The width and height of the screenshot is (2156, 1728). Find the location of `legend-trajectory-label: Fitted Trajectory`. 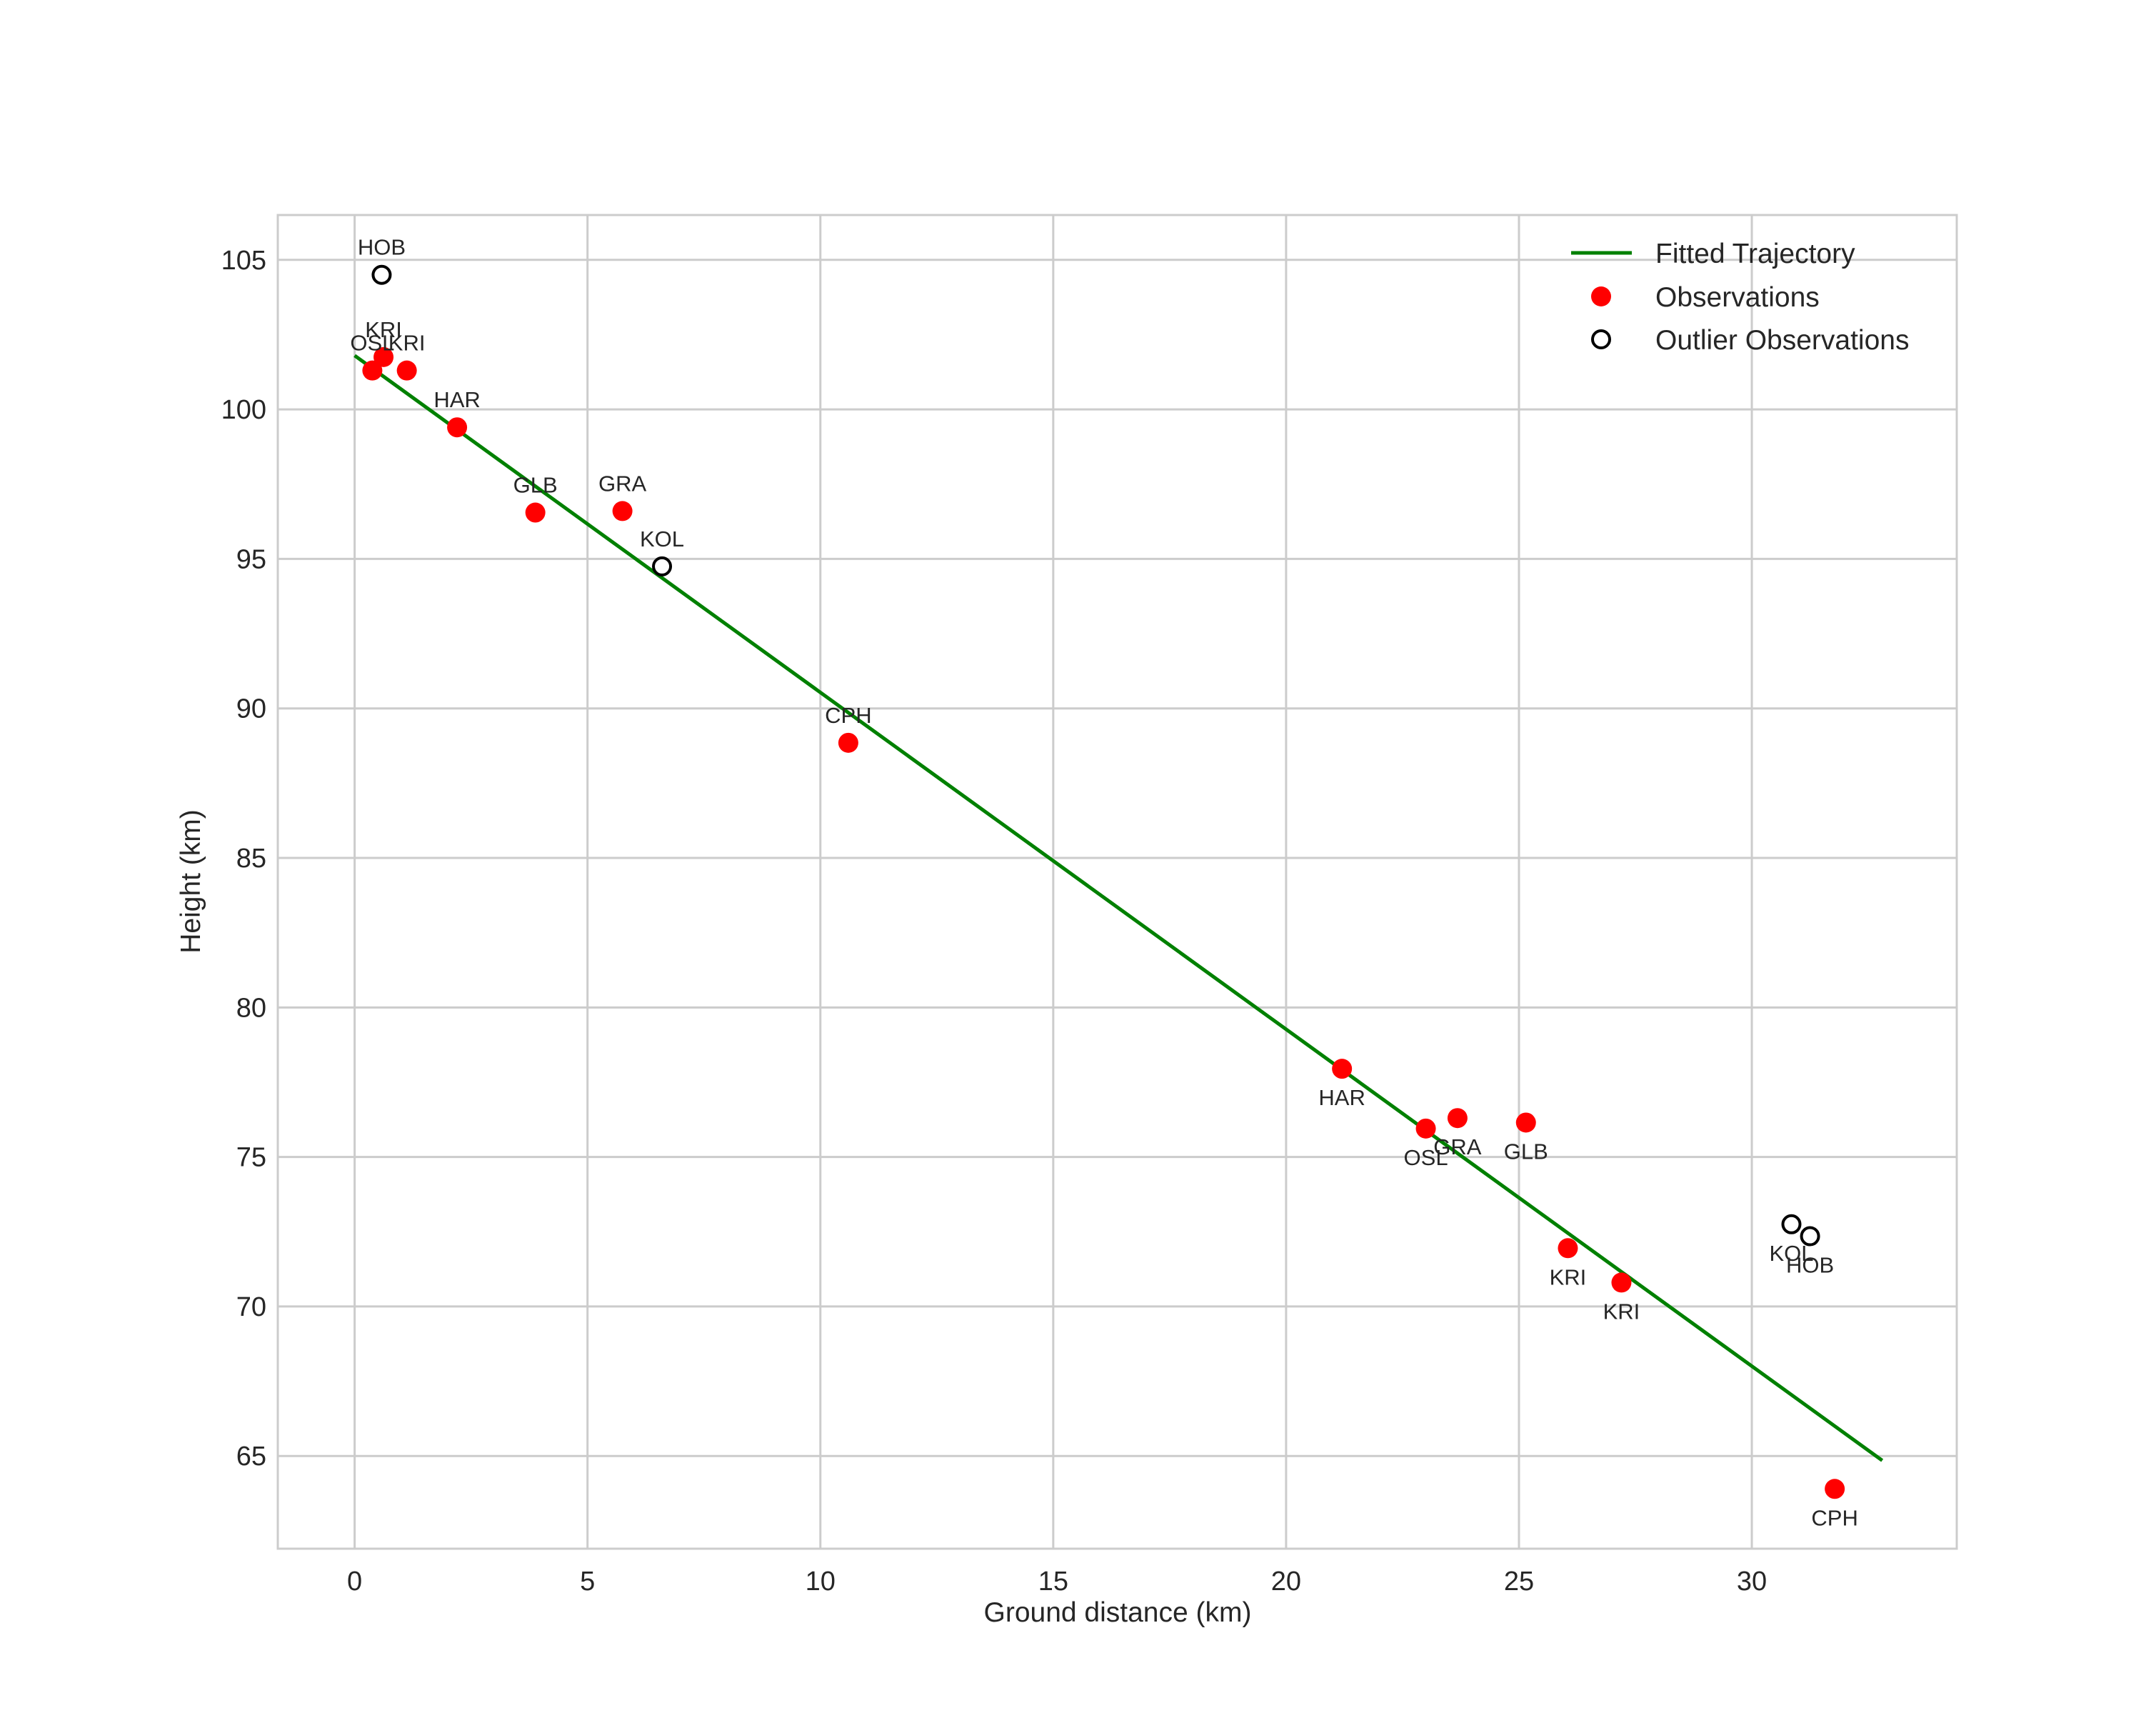

legend-trajectory-label: Fitted Trajectory is located at coordinates (1755, 254).